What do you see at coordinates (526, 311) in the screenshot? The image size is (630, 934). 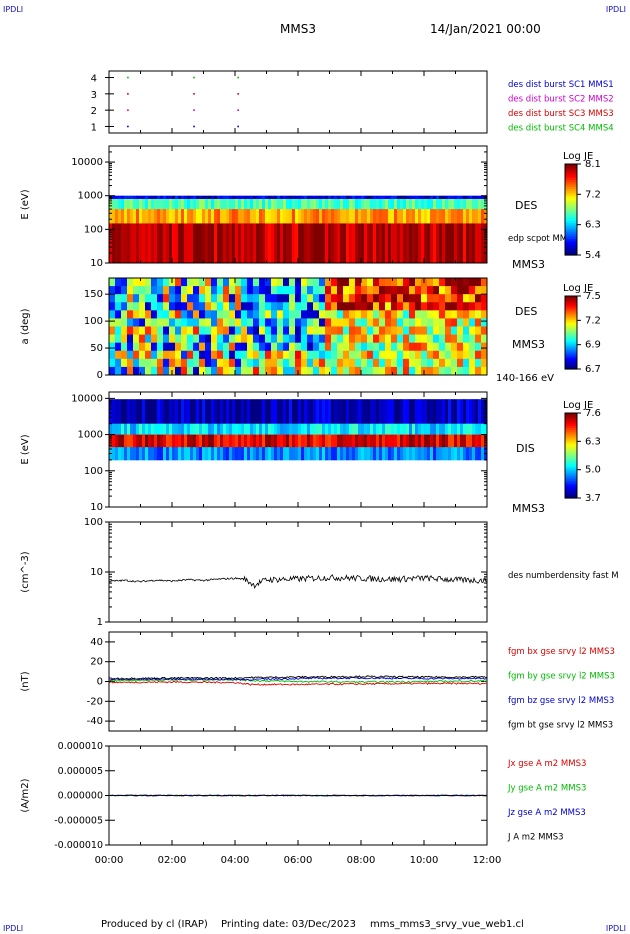 I see `side-label-instrument: DES` at bounding box center [526, 311].